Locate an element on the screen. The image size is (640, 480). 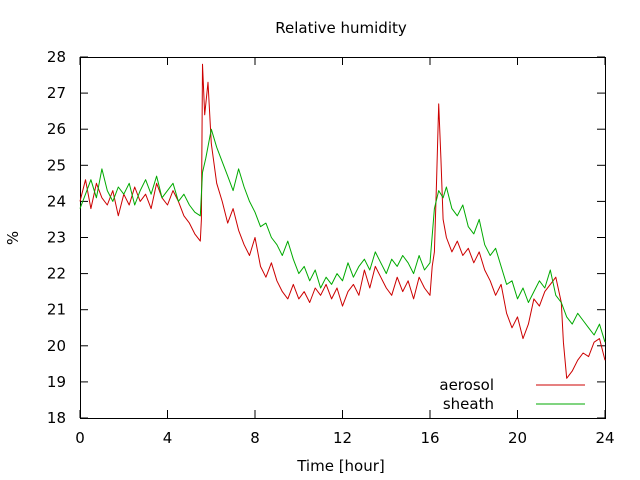
y-tick-label: 28 is located at coordinates (56, 57).